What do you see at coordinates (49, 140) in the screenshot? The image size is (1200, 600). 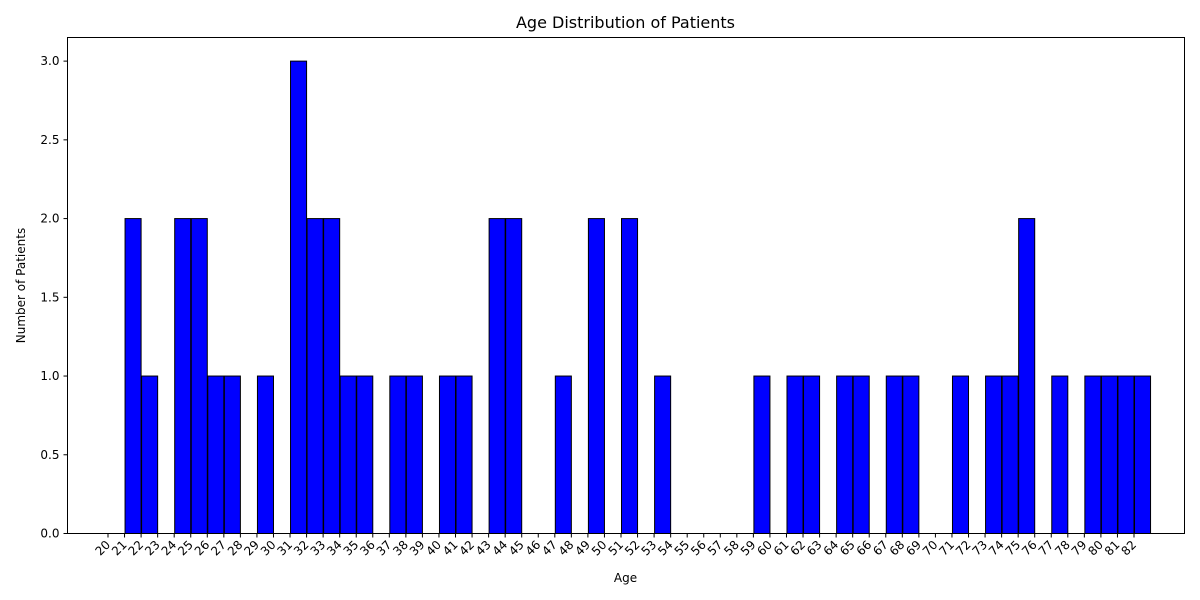 I see `y-tick-label: 2.5` at bounding box center [49, 140].